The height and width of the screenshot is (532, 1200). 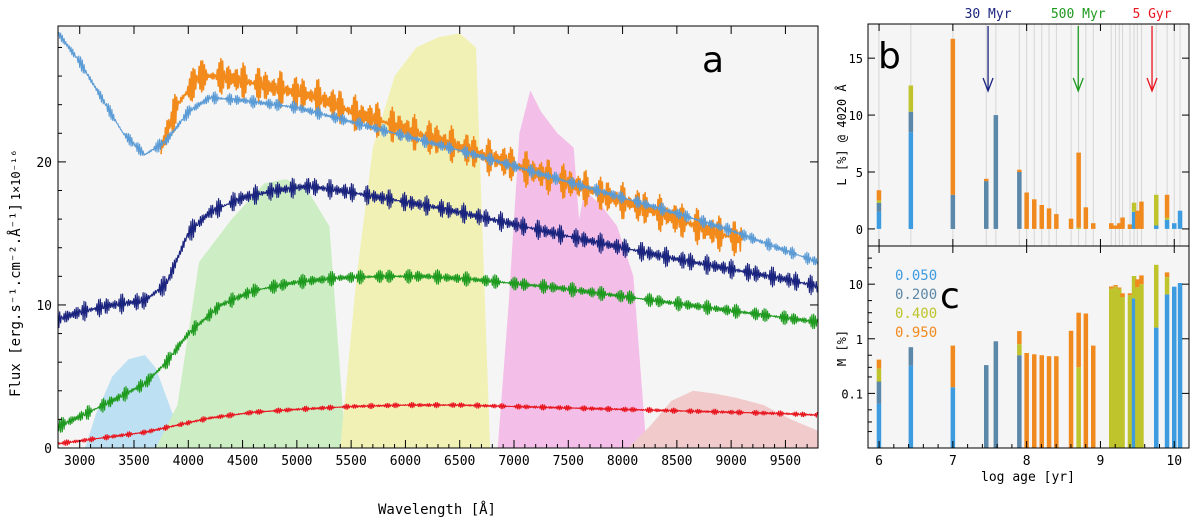 What do you see at coordinates (859, 230) in the screenshot?
I see `panel-b-ytick-label: 0` at bounding box center [859, 230].